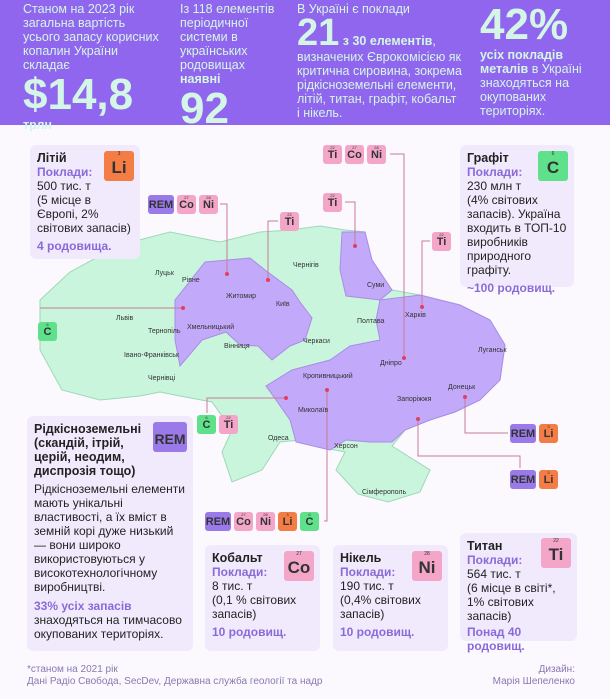 This screenshot has height=699, width=610. I want to click on city-label: Хмельницький, so click(211, 327).